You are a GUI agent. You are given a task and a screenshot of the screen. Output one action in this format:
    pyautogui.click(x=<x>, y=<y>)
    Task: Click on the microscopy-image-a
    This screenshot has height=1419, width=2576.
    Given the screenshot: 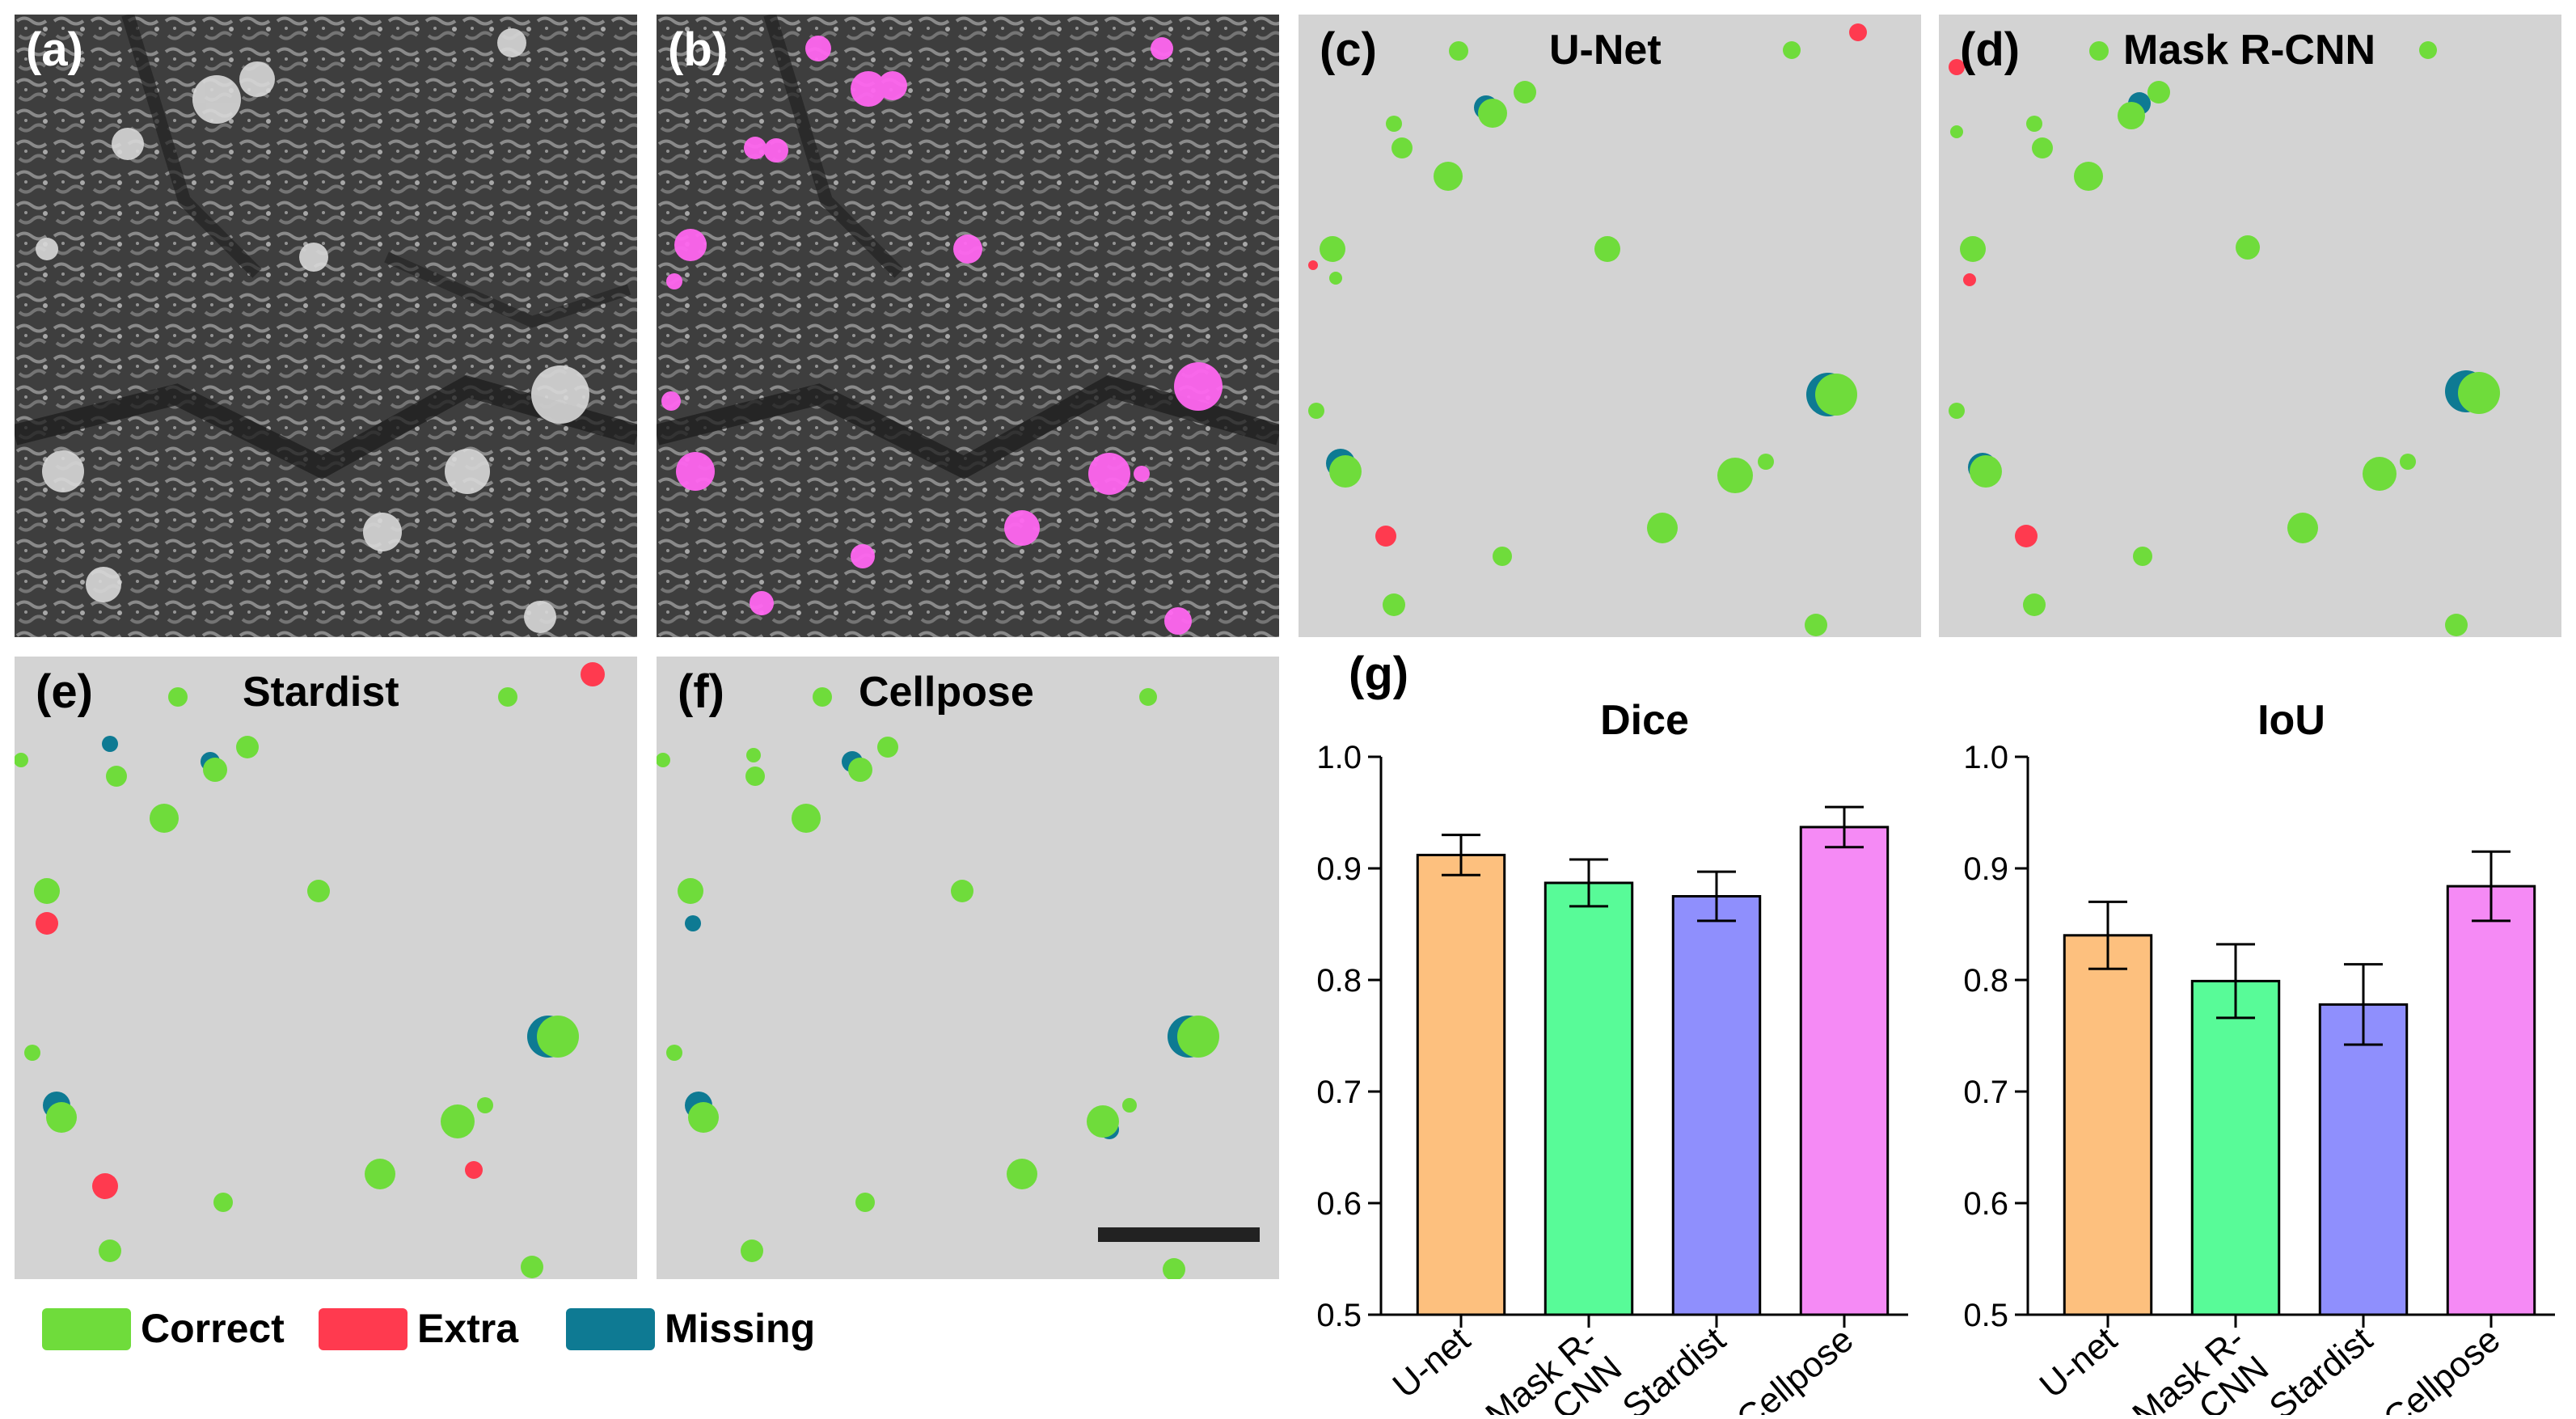 What is the action you would take?
    pyautogui.click(x=326, y=326)
    